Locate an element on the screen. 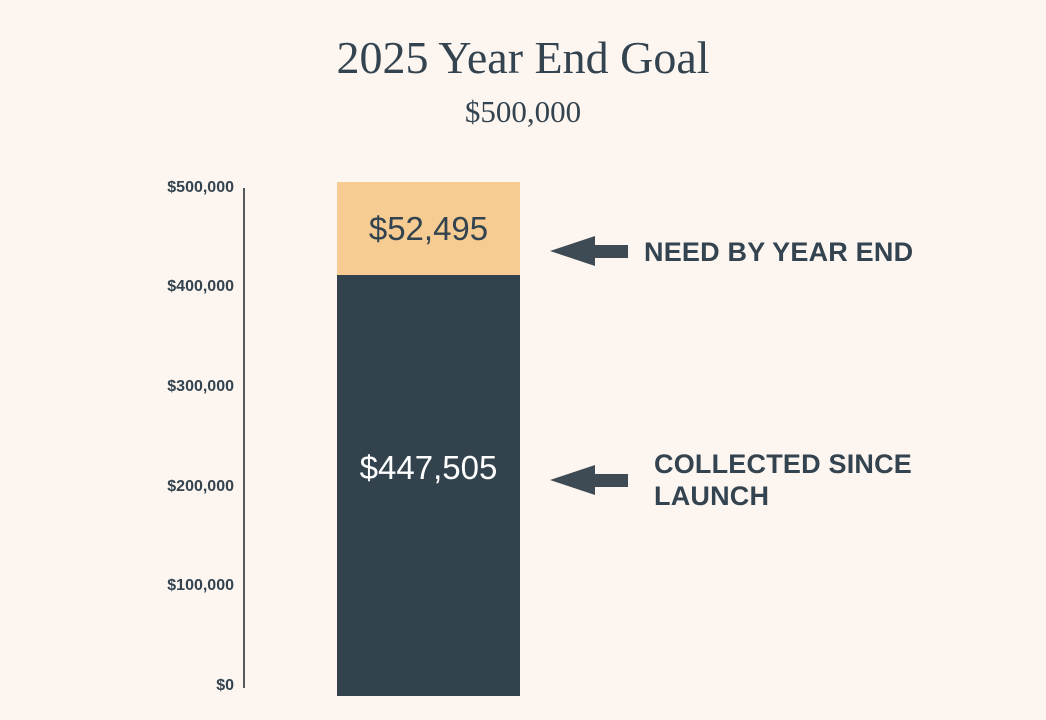 The height and width of the screenshot is (720, 1046). y-axis-line is located at coordinates (244, 438).